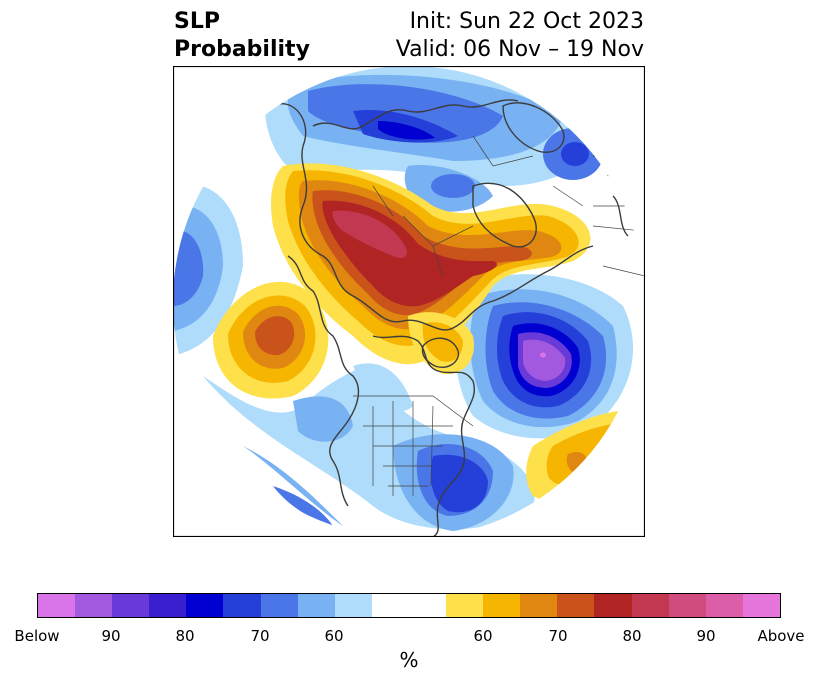 Image resolution: width=819 pixels, height=686 pixels. What do you see at coordinates (37, 636) in the screenshot?
I see `colorbar-tick: Below` at bounding box center [37, 636].